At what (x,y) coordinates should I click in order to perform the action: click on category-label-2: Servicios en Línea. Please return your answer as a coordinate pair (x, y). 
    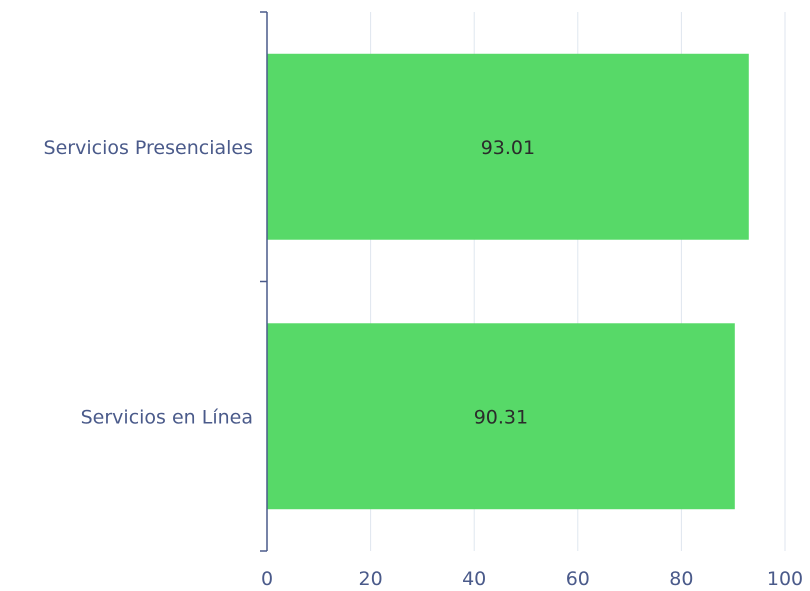
    Looking at the image, I should click on (167, 417).